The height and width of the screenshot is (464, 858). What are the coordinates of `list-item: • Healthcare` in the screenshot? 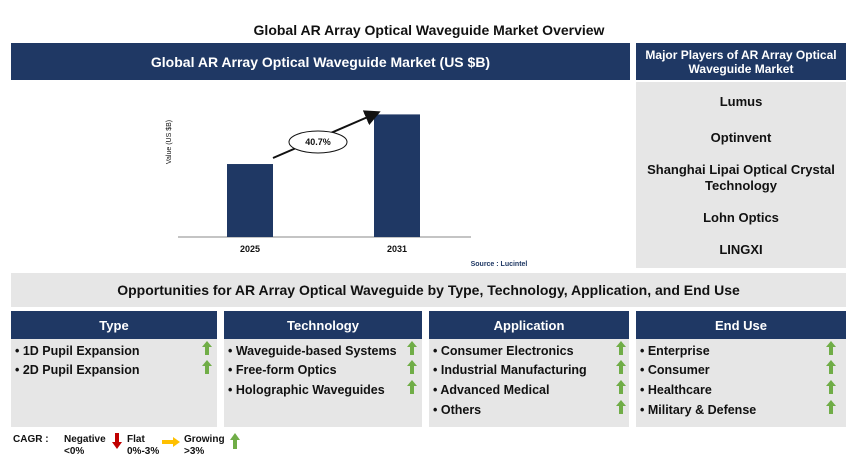 It's located at (676, 390).